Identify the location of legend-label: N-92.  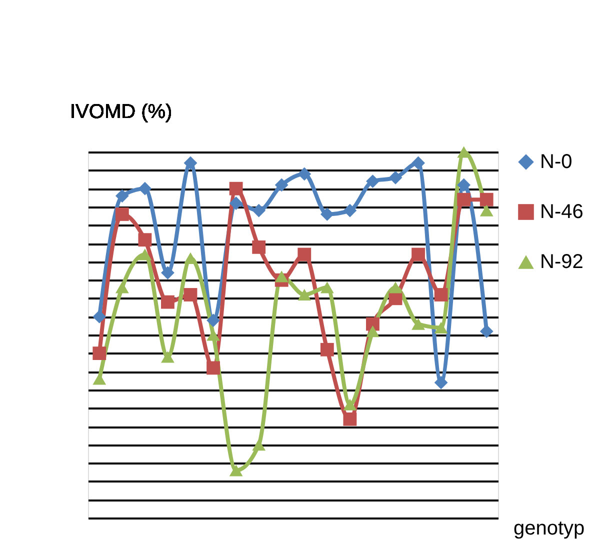
(562, 262).